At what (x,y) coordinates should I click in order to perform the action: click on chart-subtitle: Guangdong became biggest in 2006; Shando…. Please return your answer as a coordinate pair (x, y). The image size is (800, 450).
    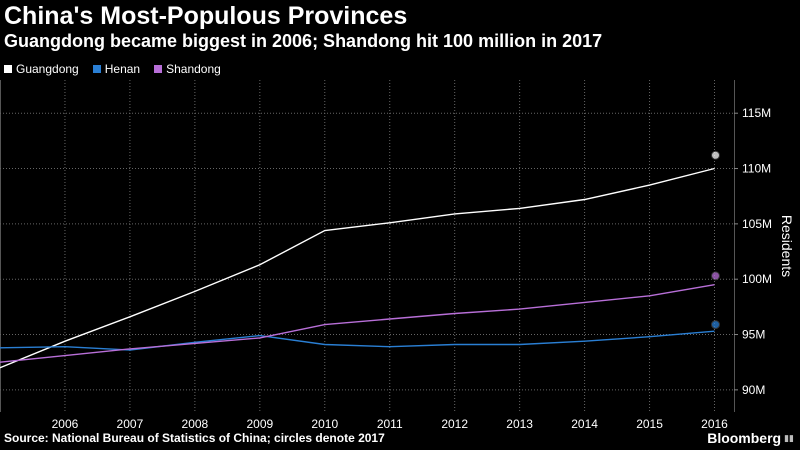
    Looking at the image, I should click on (303, 41).